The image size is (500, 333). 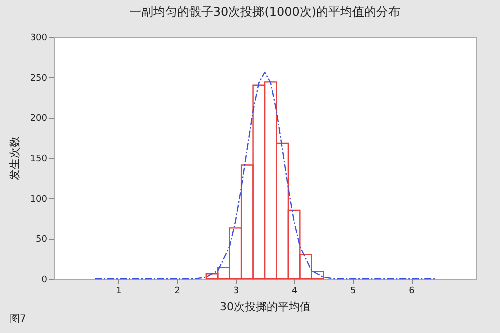 I want to click on x-tick-label: 6, so click(x=412, y=291).